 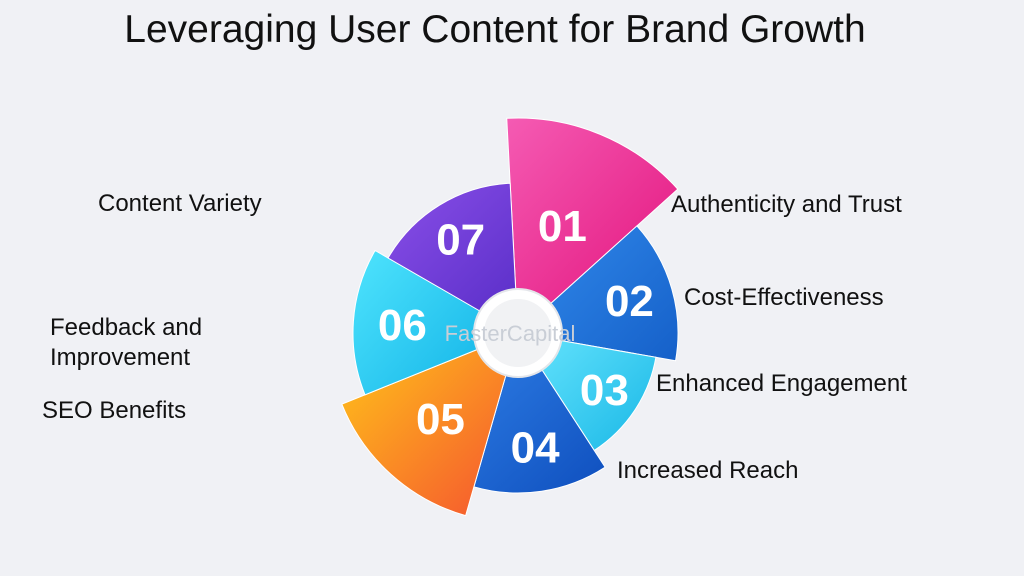 I want to click on segment-number-05: 05, so click(x=440, y=419).